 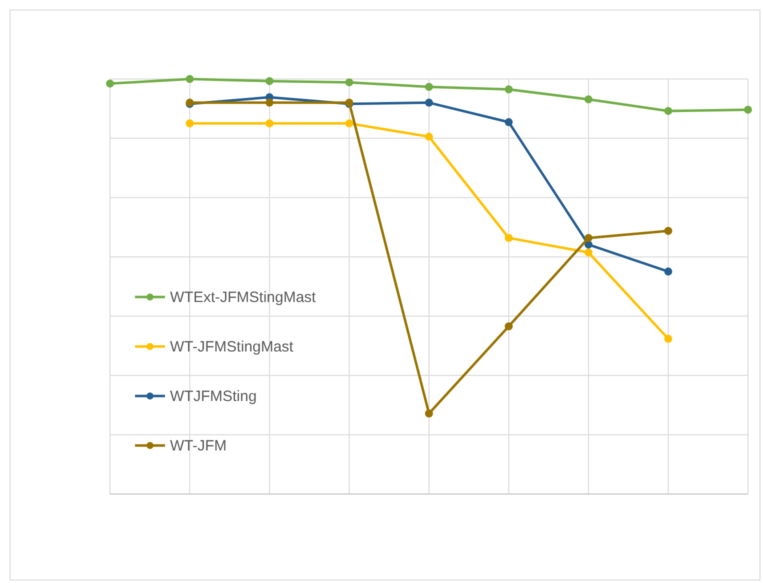 I want to click on legend-label: WT-JFMStingMast, so click(x=232, y=347).